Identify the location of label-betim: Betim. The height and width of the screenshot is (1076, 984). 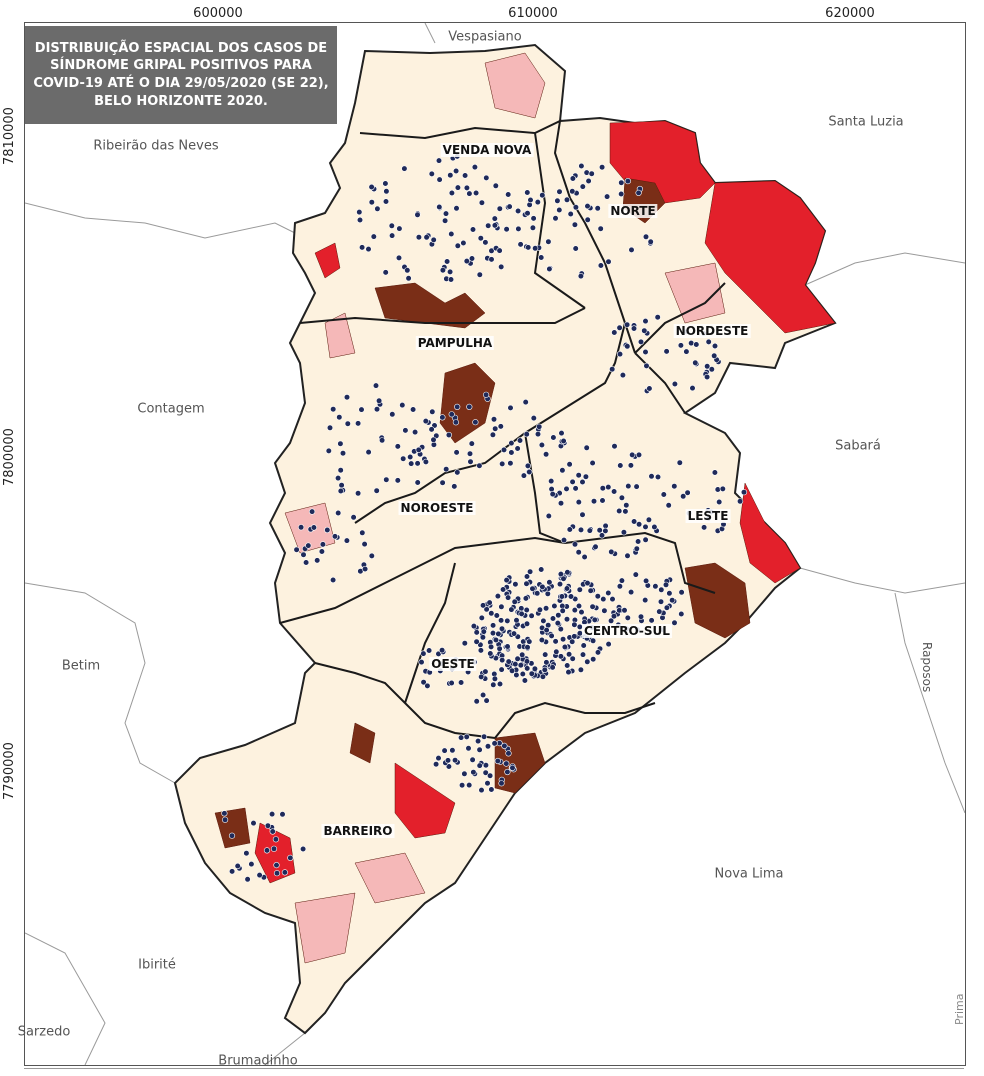
(81, 666).